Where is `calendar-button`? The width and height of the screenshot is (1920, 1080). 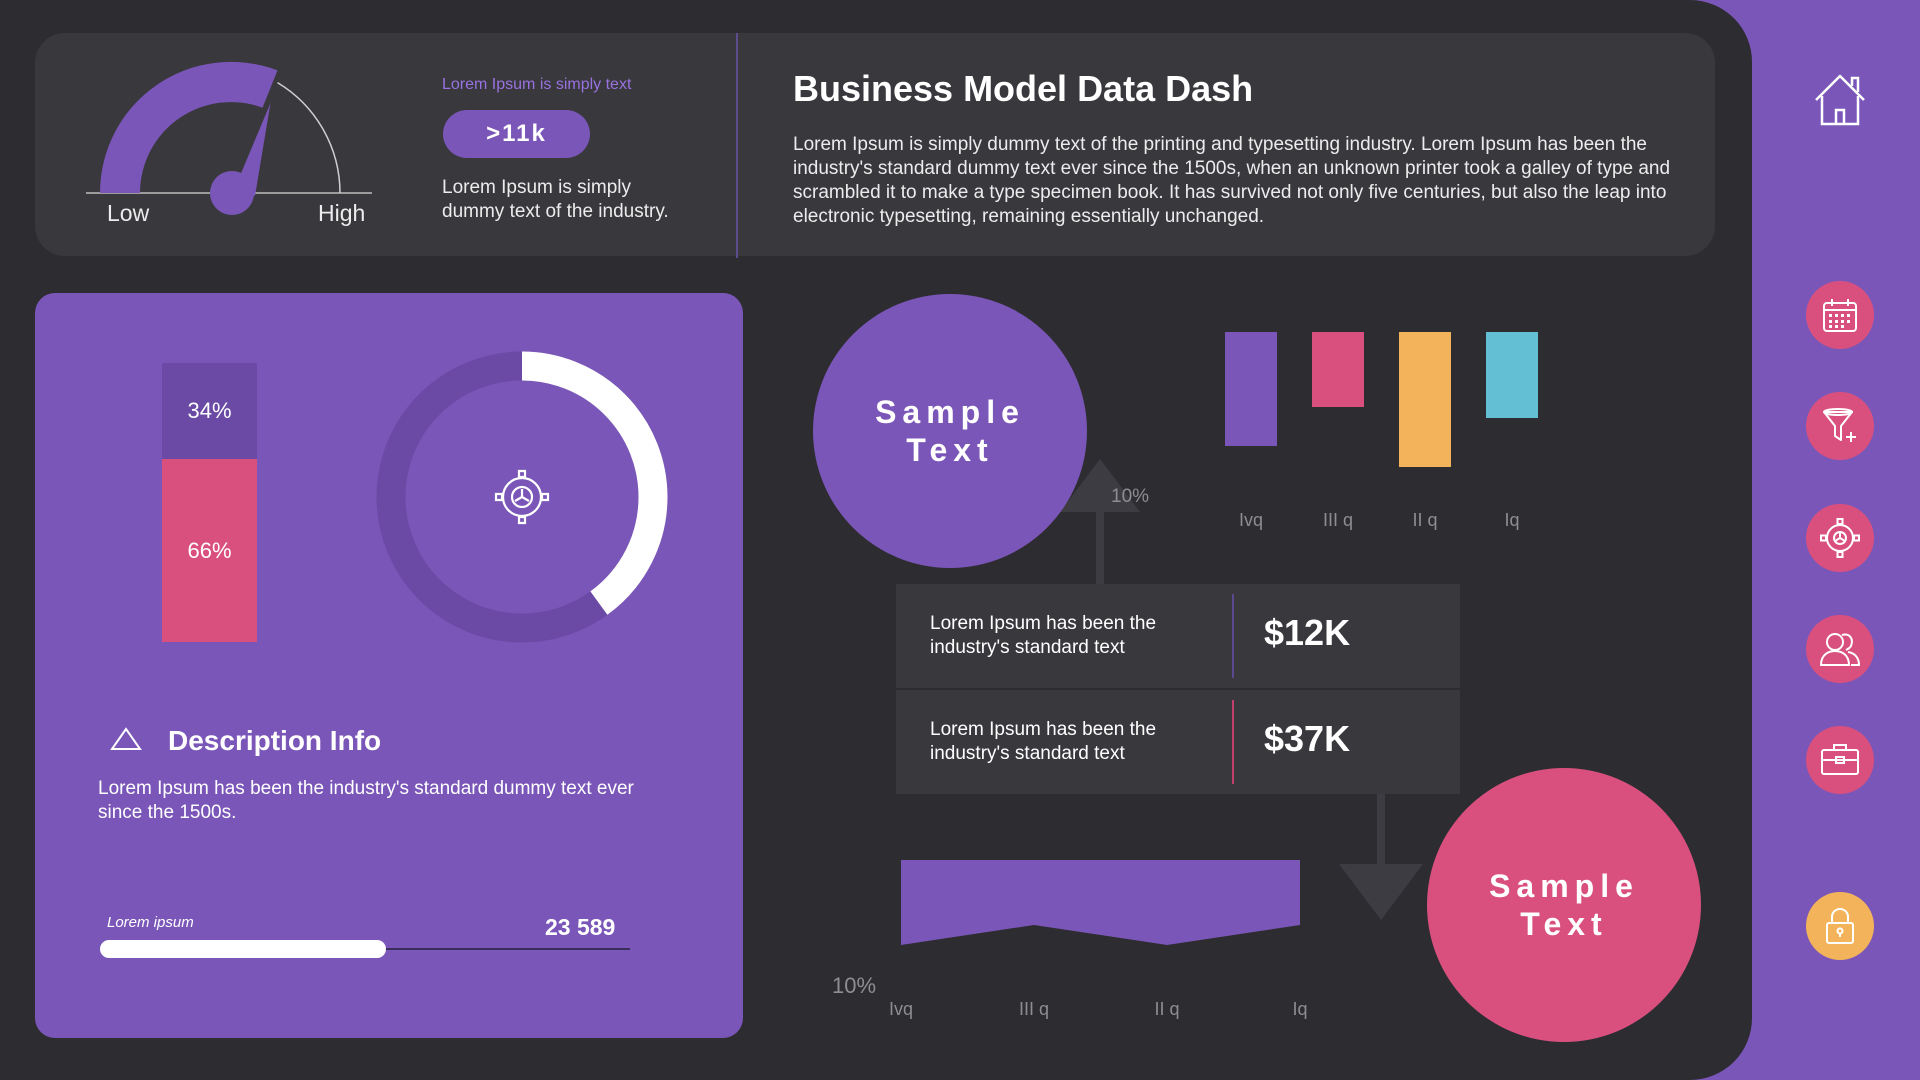
calendar-button is located at coordinates (1840, 315).